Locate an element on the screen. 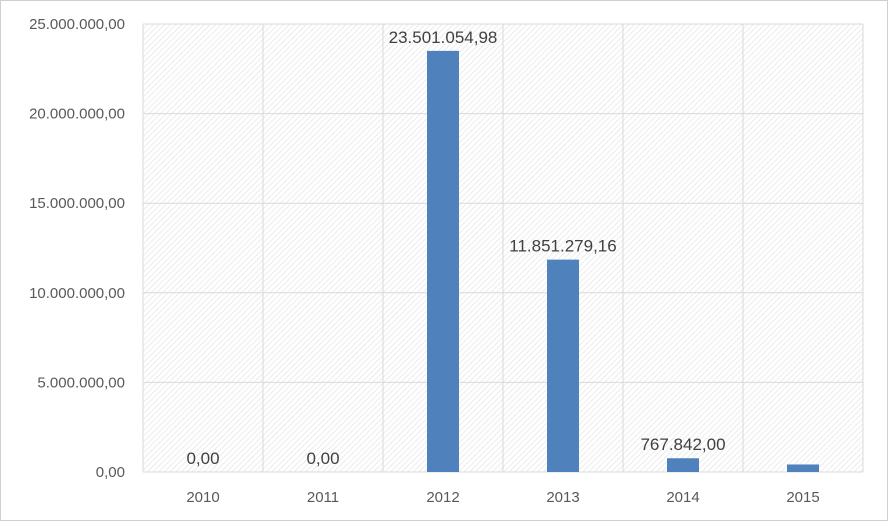 Image resolution: width=888 pixels, height=522 pixels. bar-2013 is located at coordinates (563, 365).